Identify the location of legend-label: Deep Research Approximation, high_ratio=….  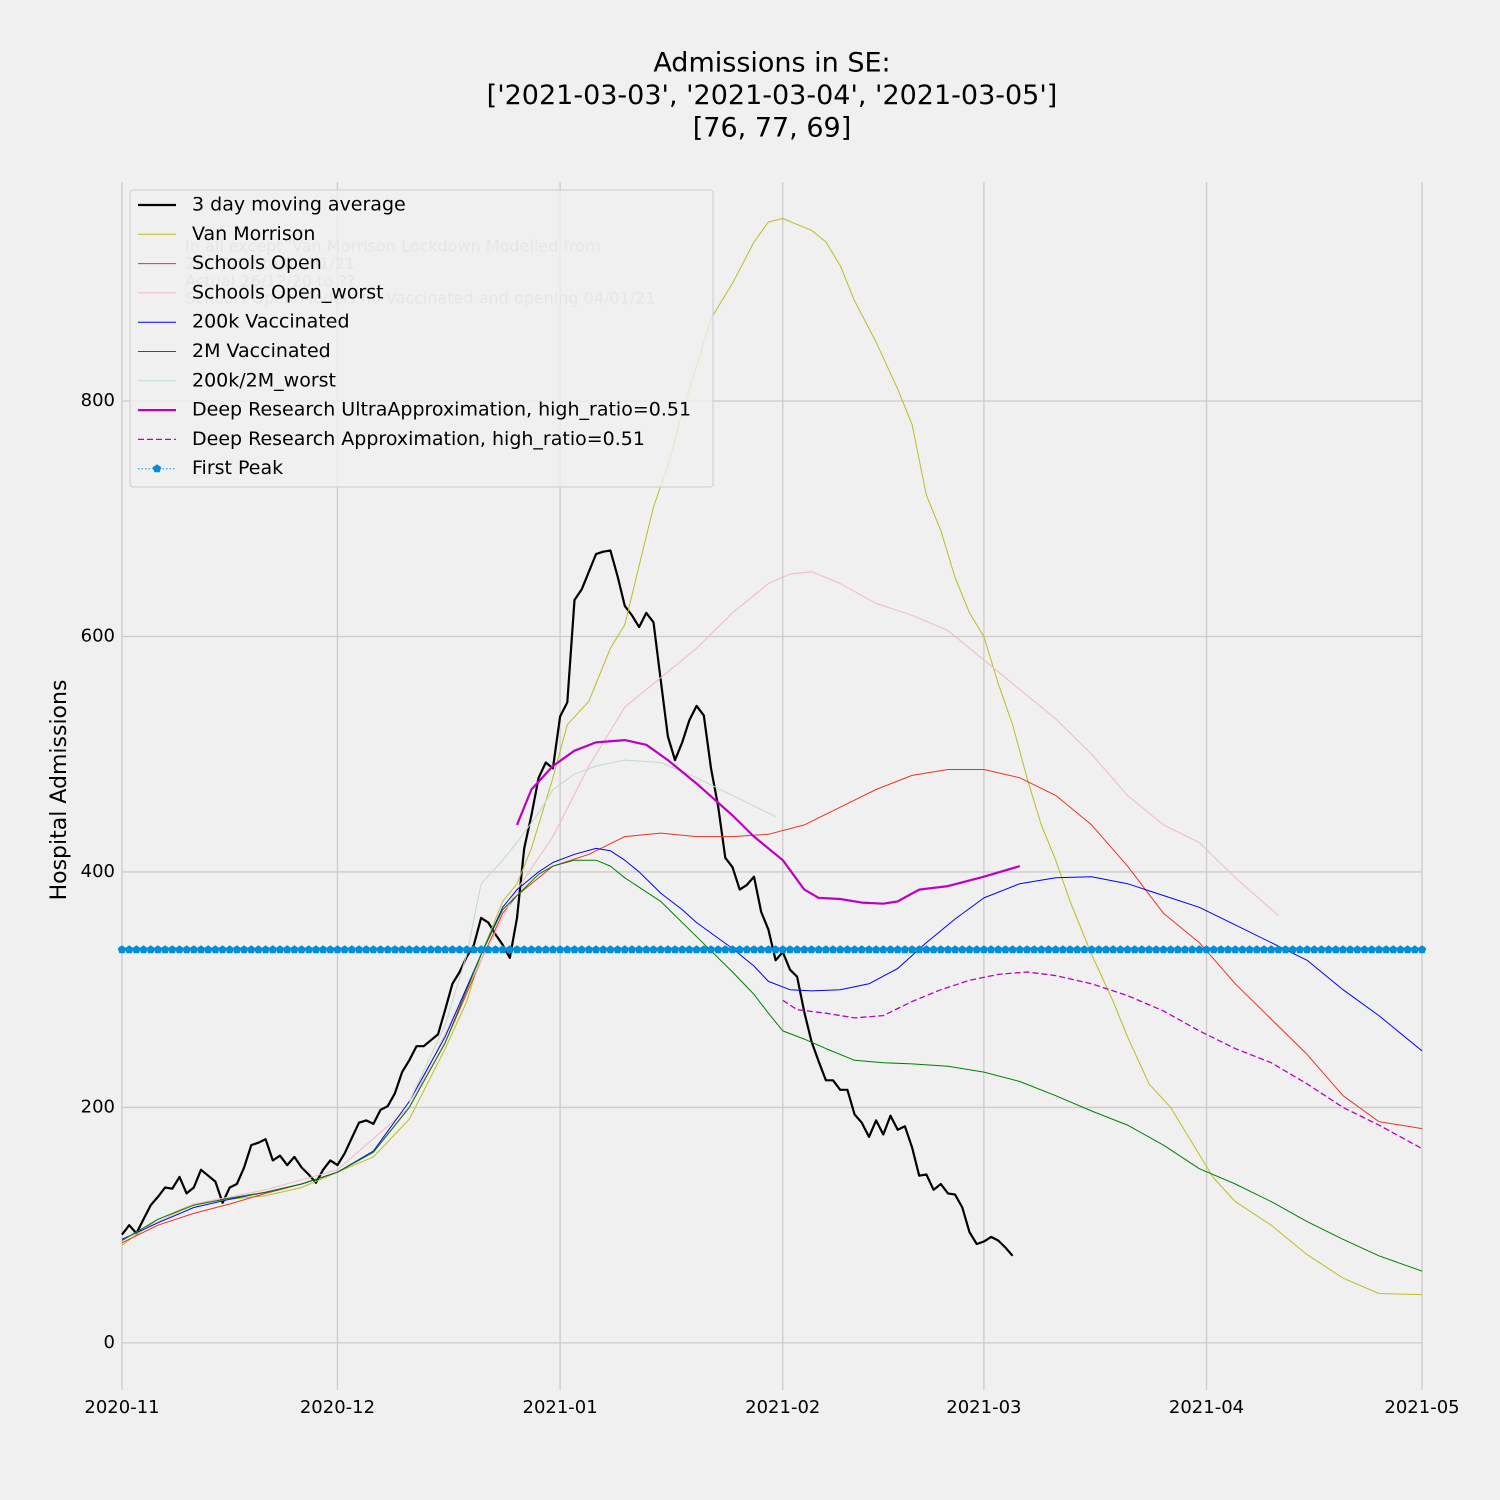
(418, 439).